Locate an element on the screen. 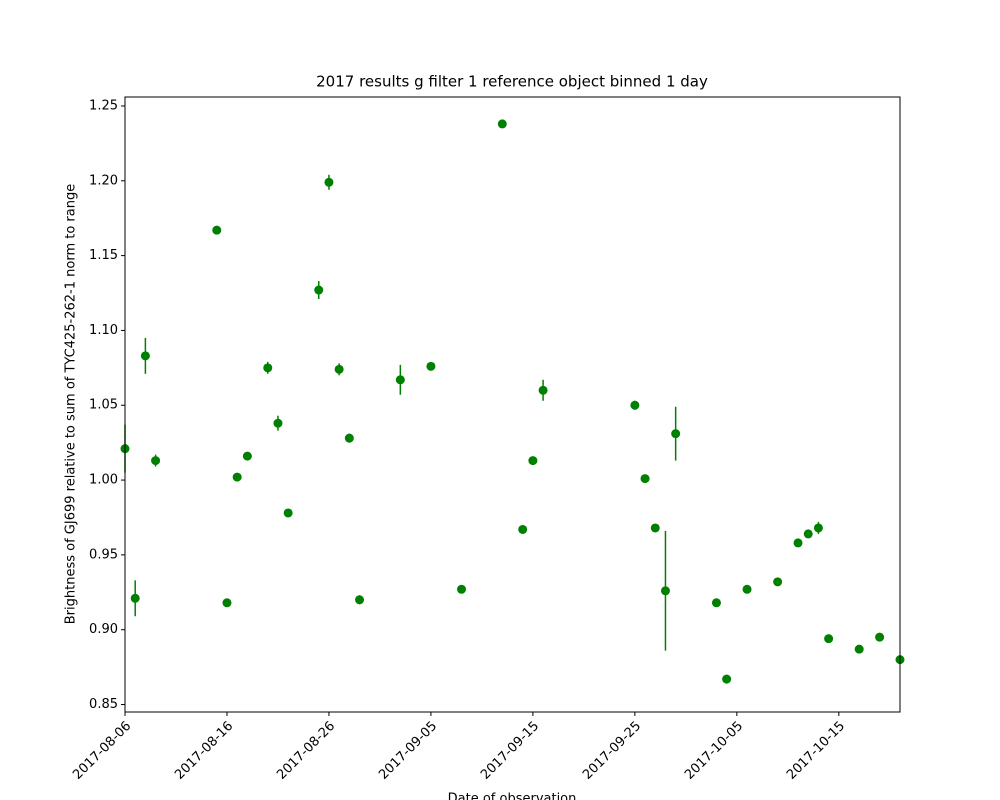  y-tick-label: 1.00 is located at coordinates (103, 480).